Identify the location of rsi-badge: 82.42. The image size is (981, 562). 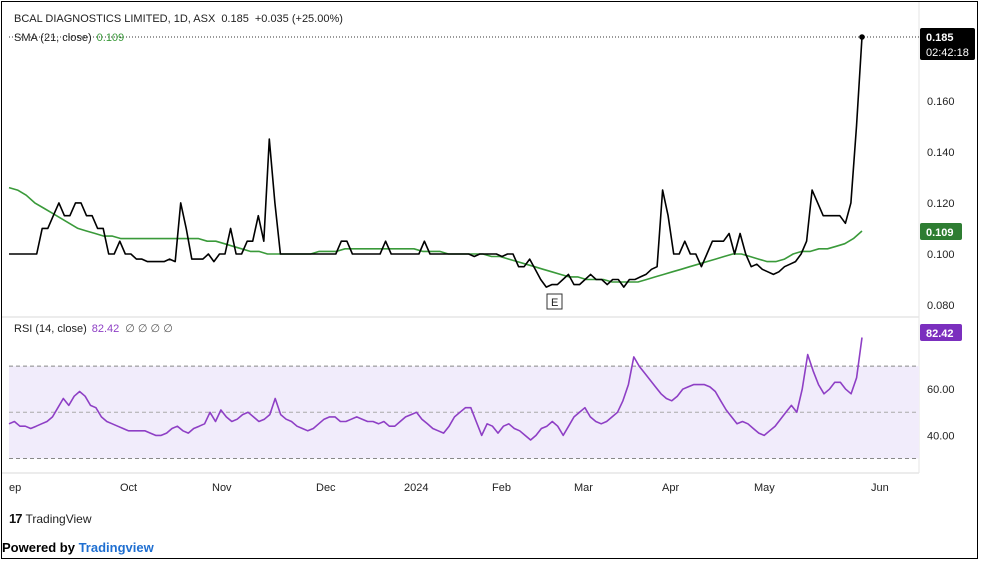
(941, 332).